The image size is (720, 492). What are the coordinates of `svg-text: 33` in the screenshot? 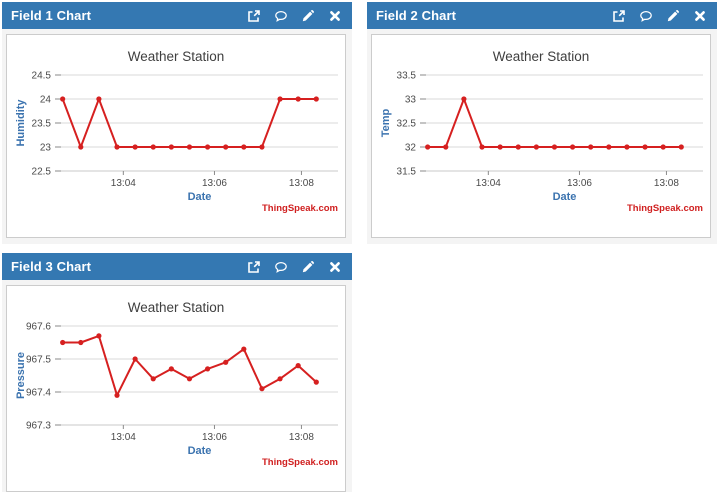 It's located at (411, 100).